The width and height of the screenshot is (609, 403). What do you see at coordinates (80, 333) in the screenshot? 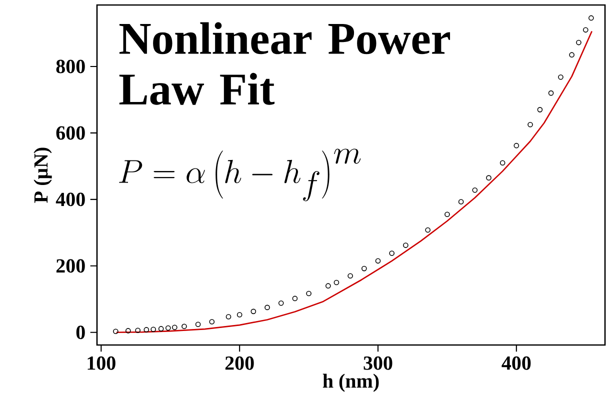
I see `y-tick-label: 0` at bounding box center [80, 333].